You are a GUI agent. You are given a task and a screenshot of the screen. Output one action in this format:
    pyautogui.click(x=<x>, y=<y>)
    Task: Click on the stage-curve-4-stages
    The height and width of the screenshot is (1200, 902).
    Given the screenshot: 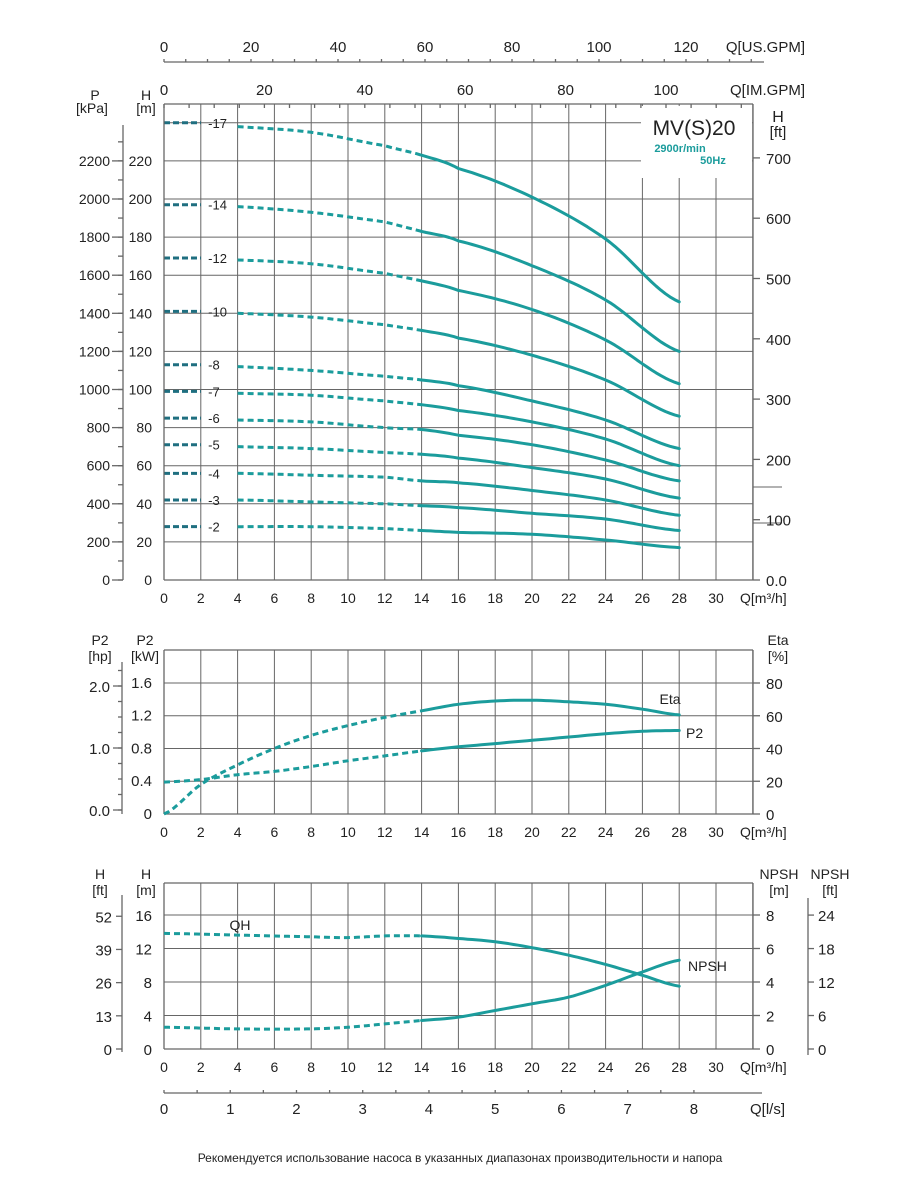 What is the action you would take?
    pyautogui.click(x=550, y=498)
    